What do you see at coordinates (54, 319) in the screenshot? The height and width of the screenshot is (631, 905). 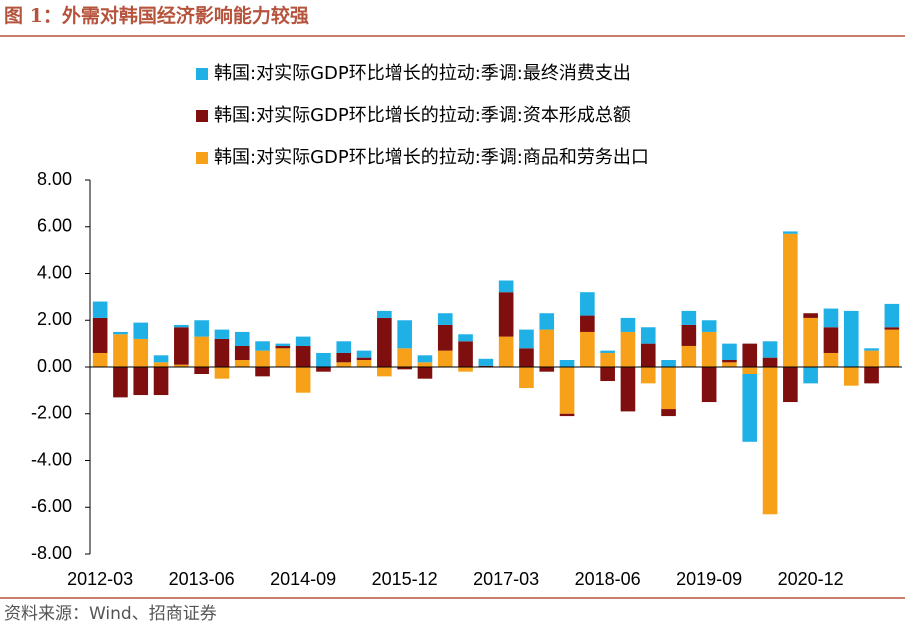 I see `y-tick-label: 2.00` at bounding box center [54, 319].